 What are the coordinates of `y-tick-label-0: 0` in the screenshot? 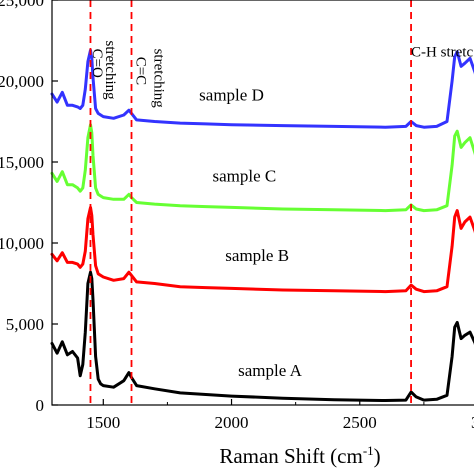 It's located at (40, 405).